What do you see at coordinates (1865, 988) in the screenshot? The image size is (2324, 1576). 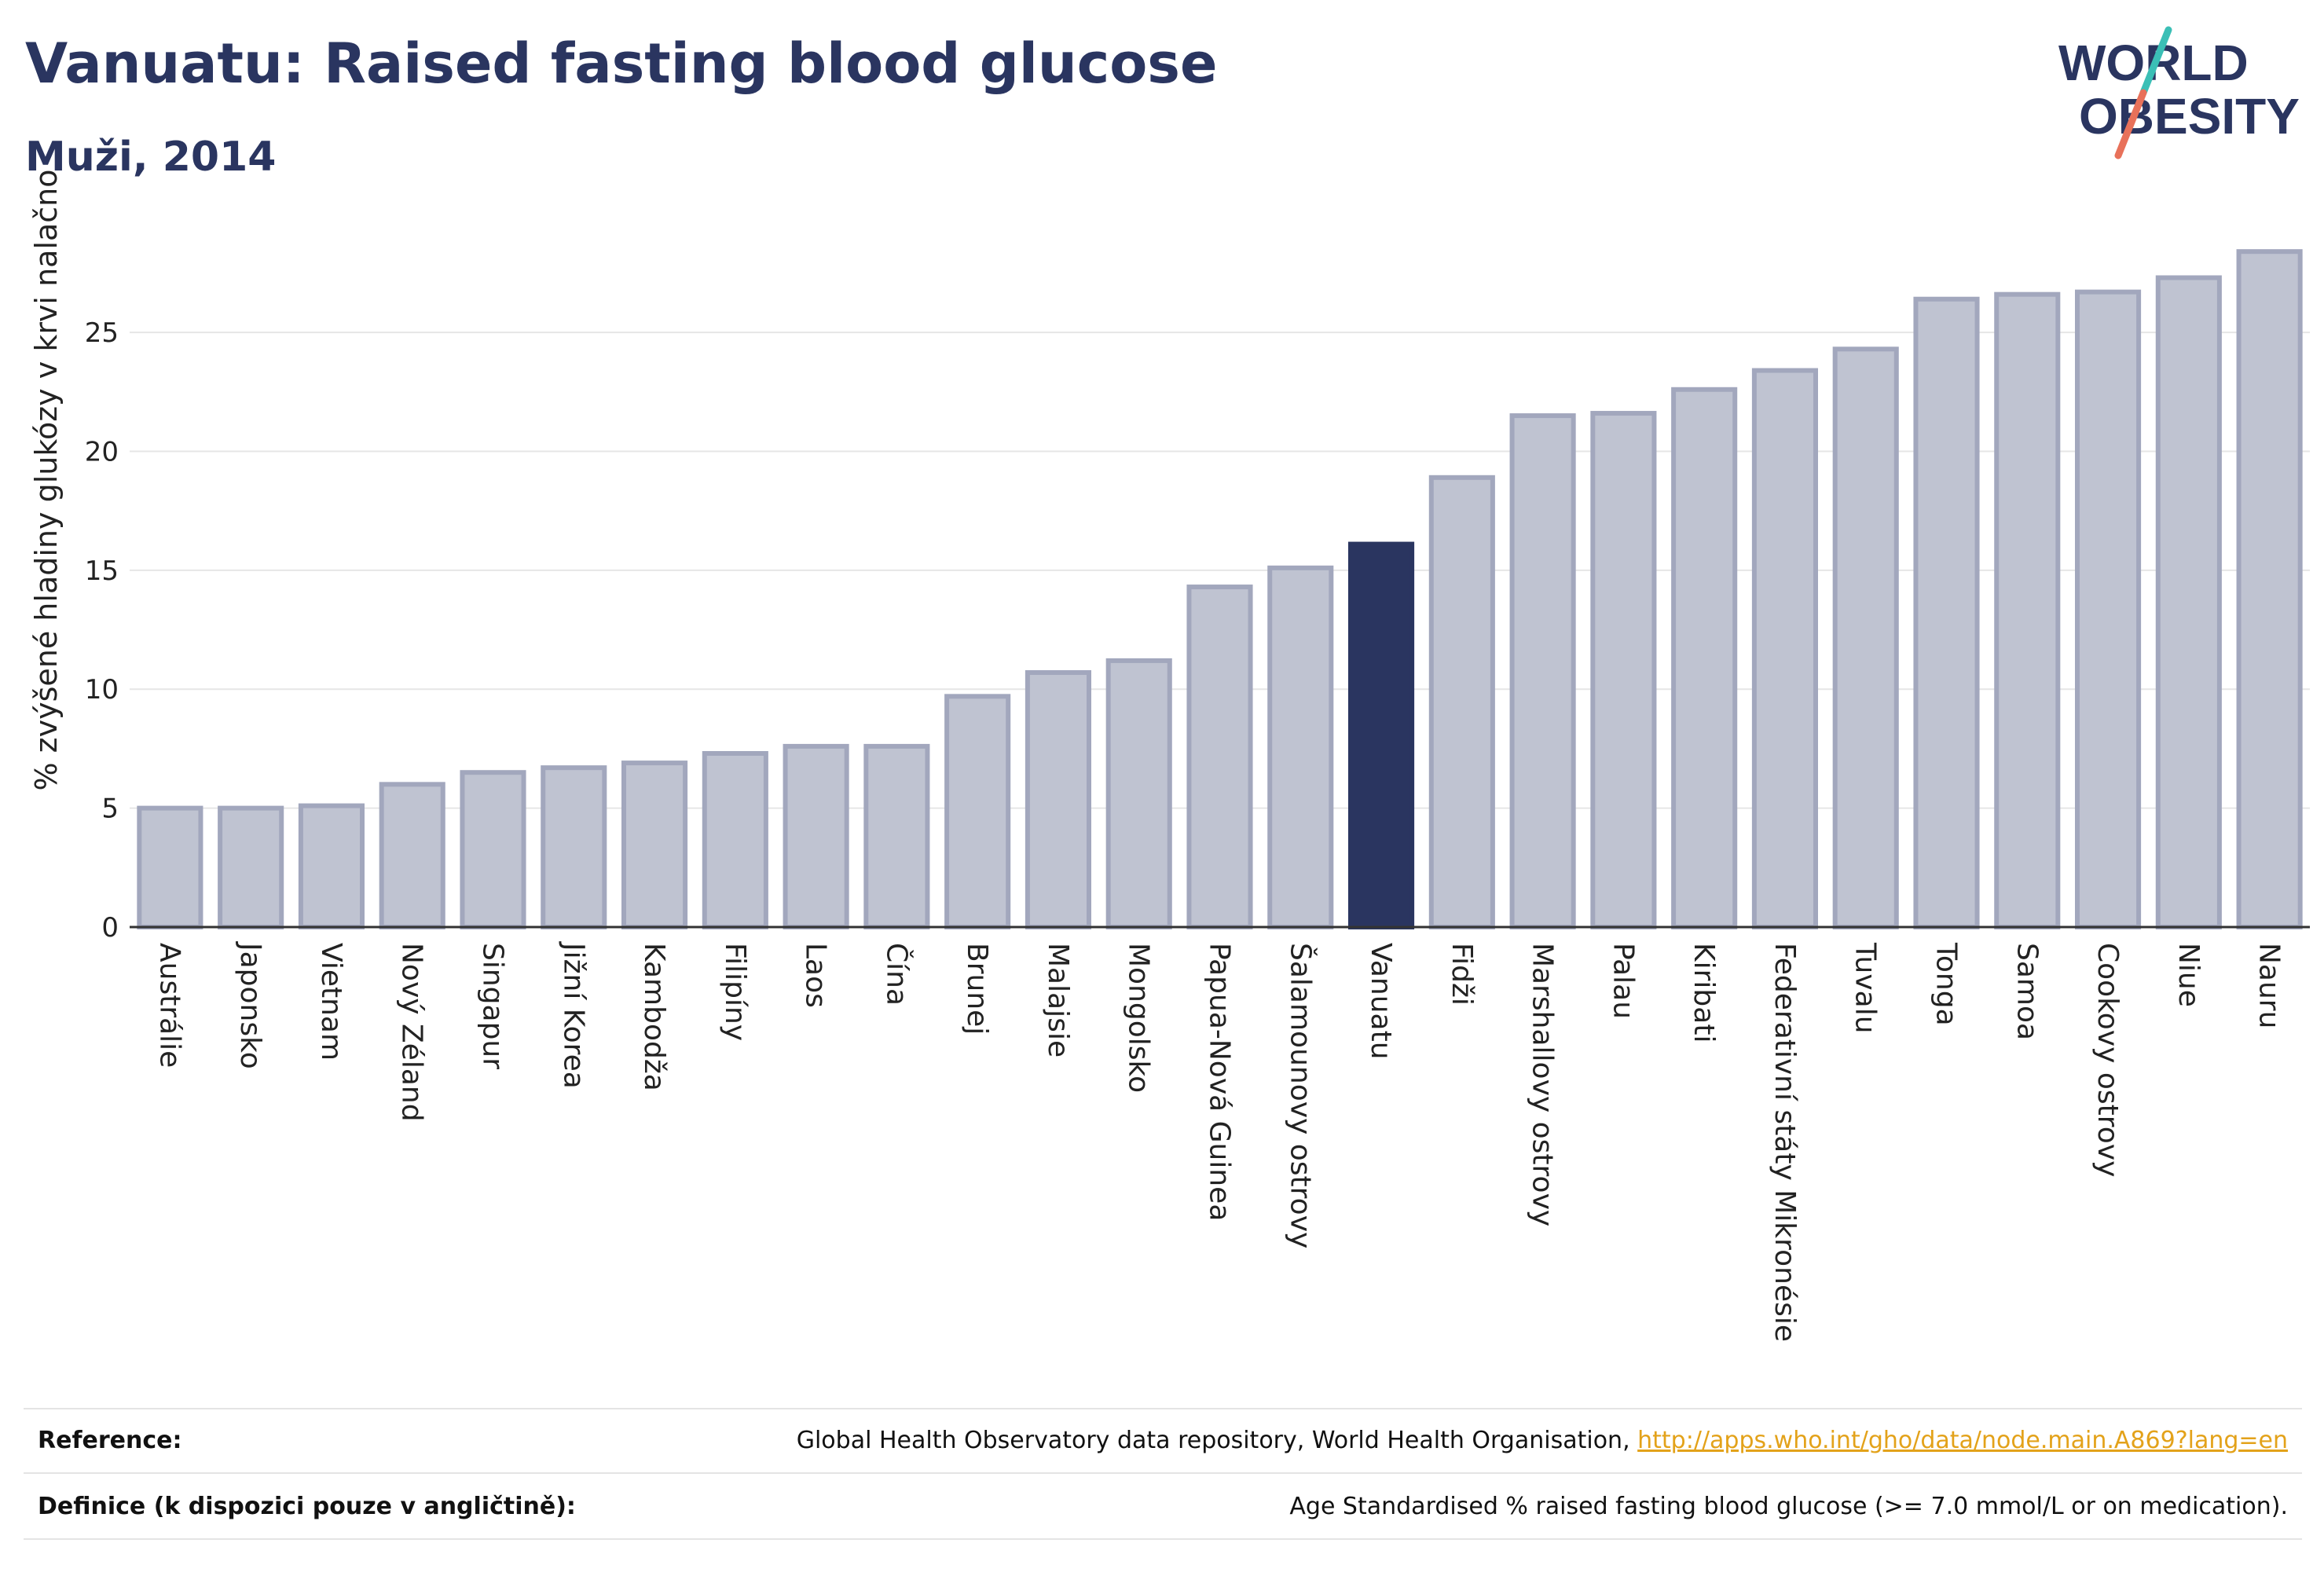 I see `x-tick-label: Tuvalu` at bounding box center [1865, 988].